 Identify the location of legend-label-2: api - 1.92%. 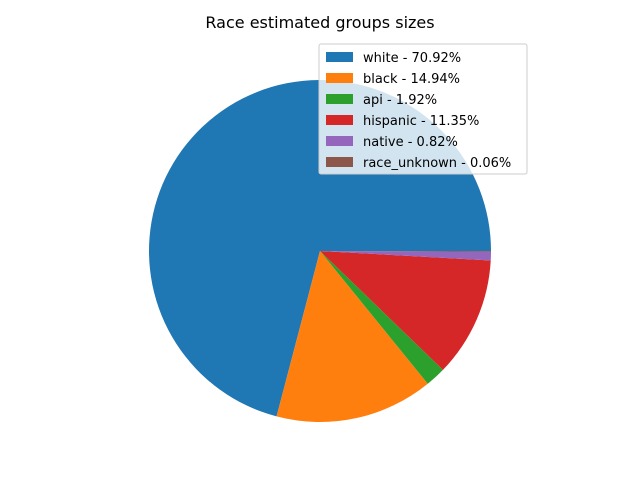
(400, 100).